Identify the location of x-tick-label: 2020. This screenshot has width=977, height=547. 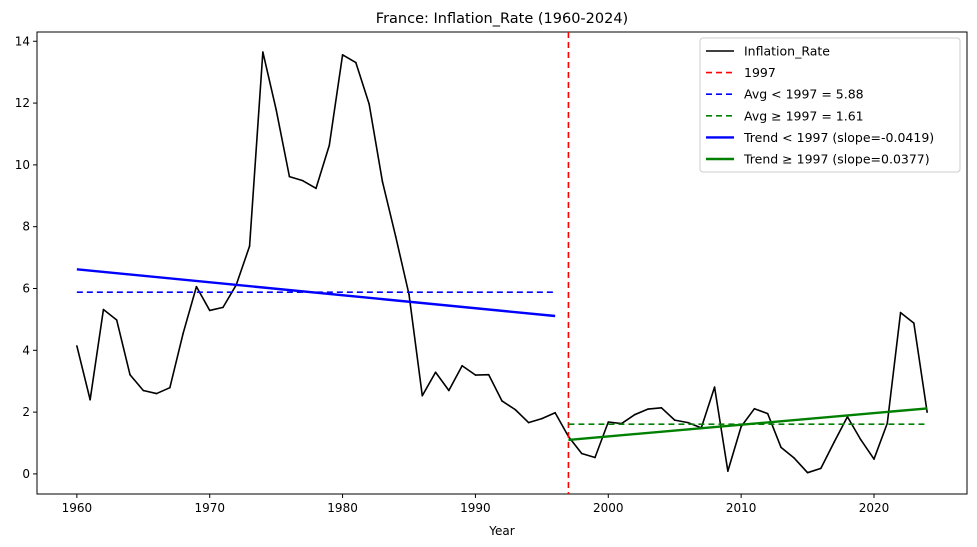
(874, 508).